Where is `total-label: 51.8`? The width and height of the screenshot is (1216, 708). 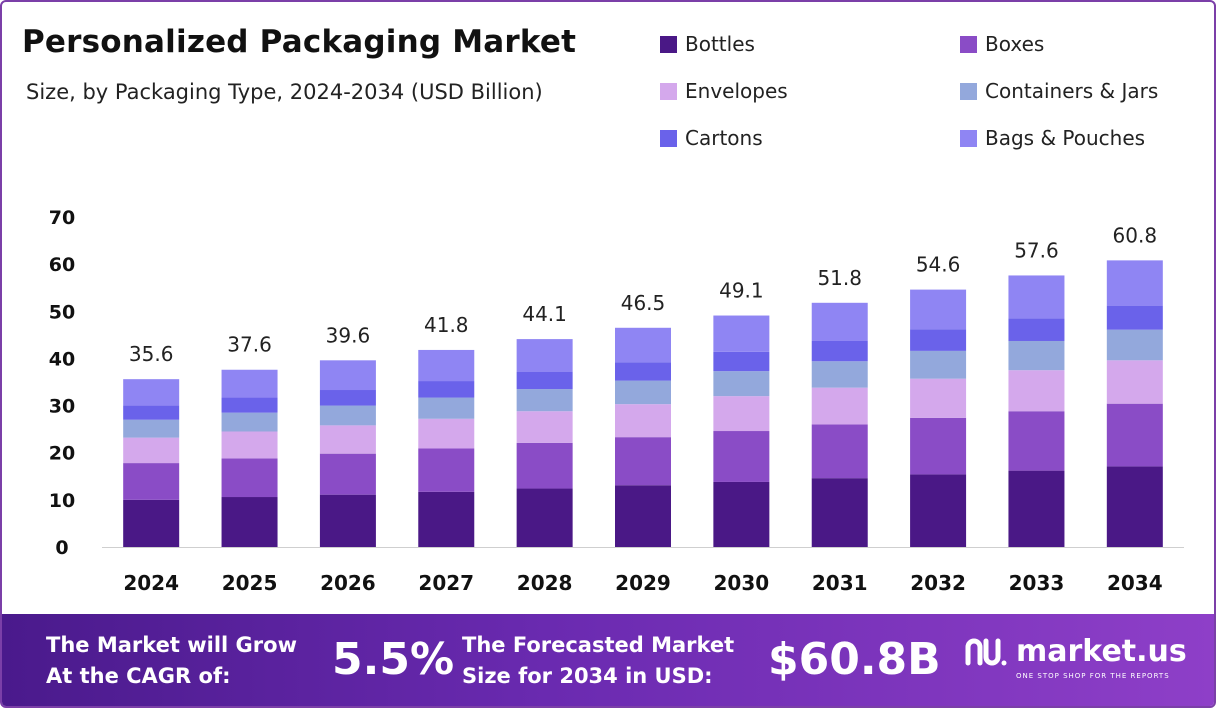
total-label: 51.8 is located at coordinates (839, 278).